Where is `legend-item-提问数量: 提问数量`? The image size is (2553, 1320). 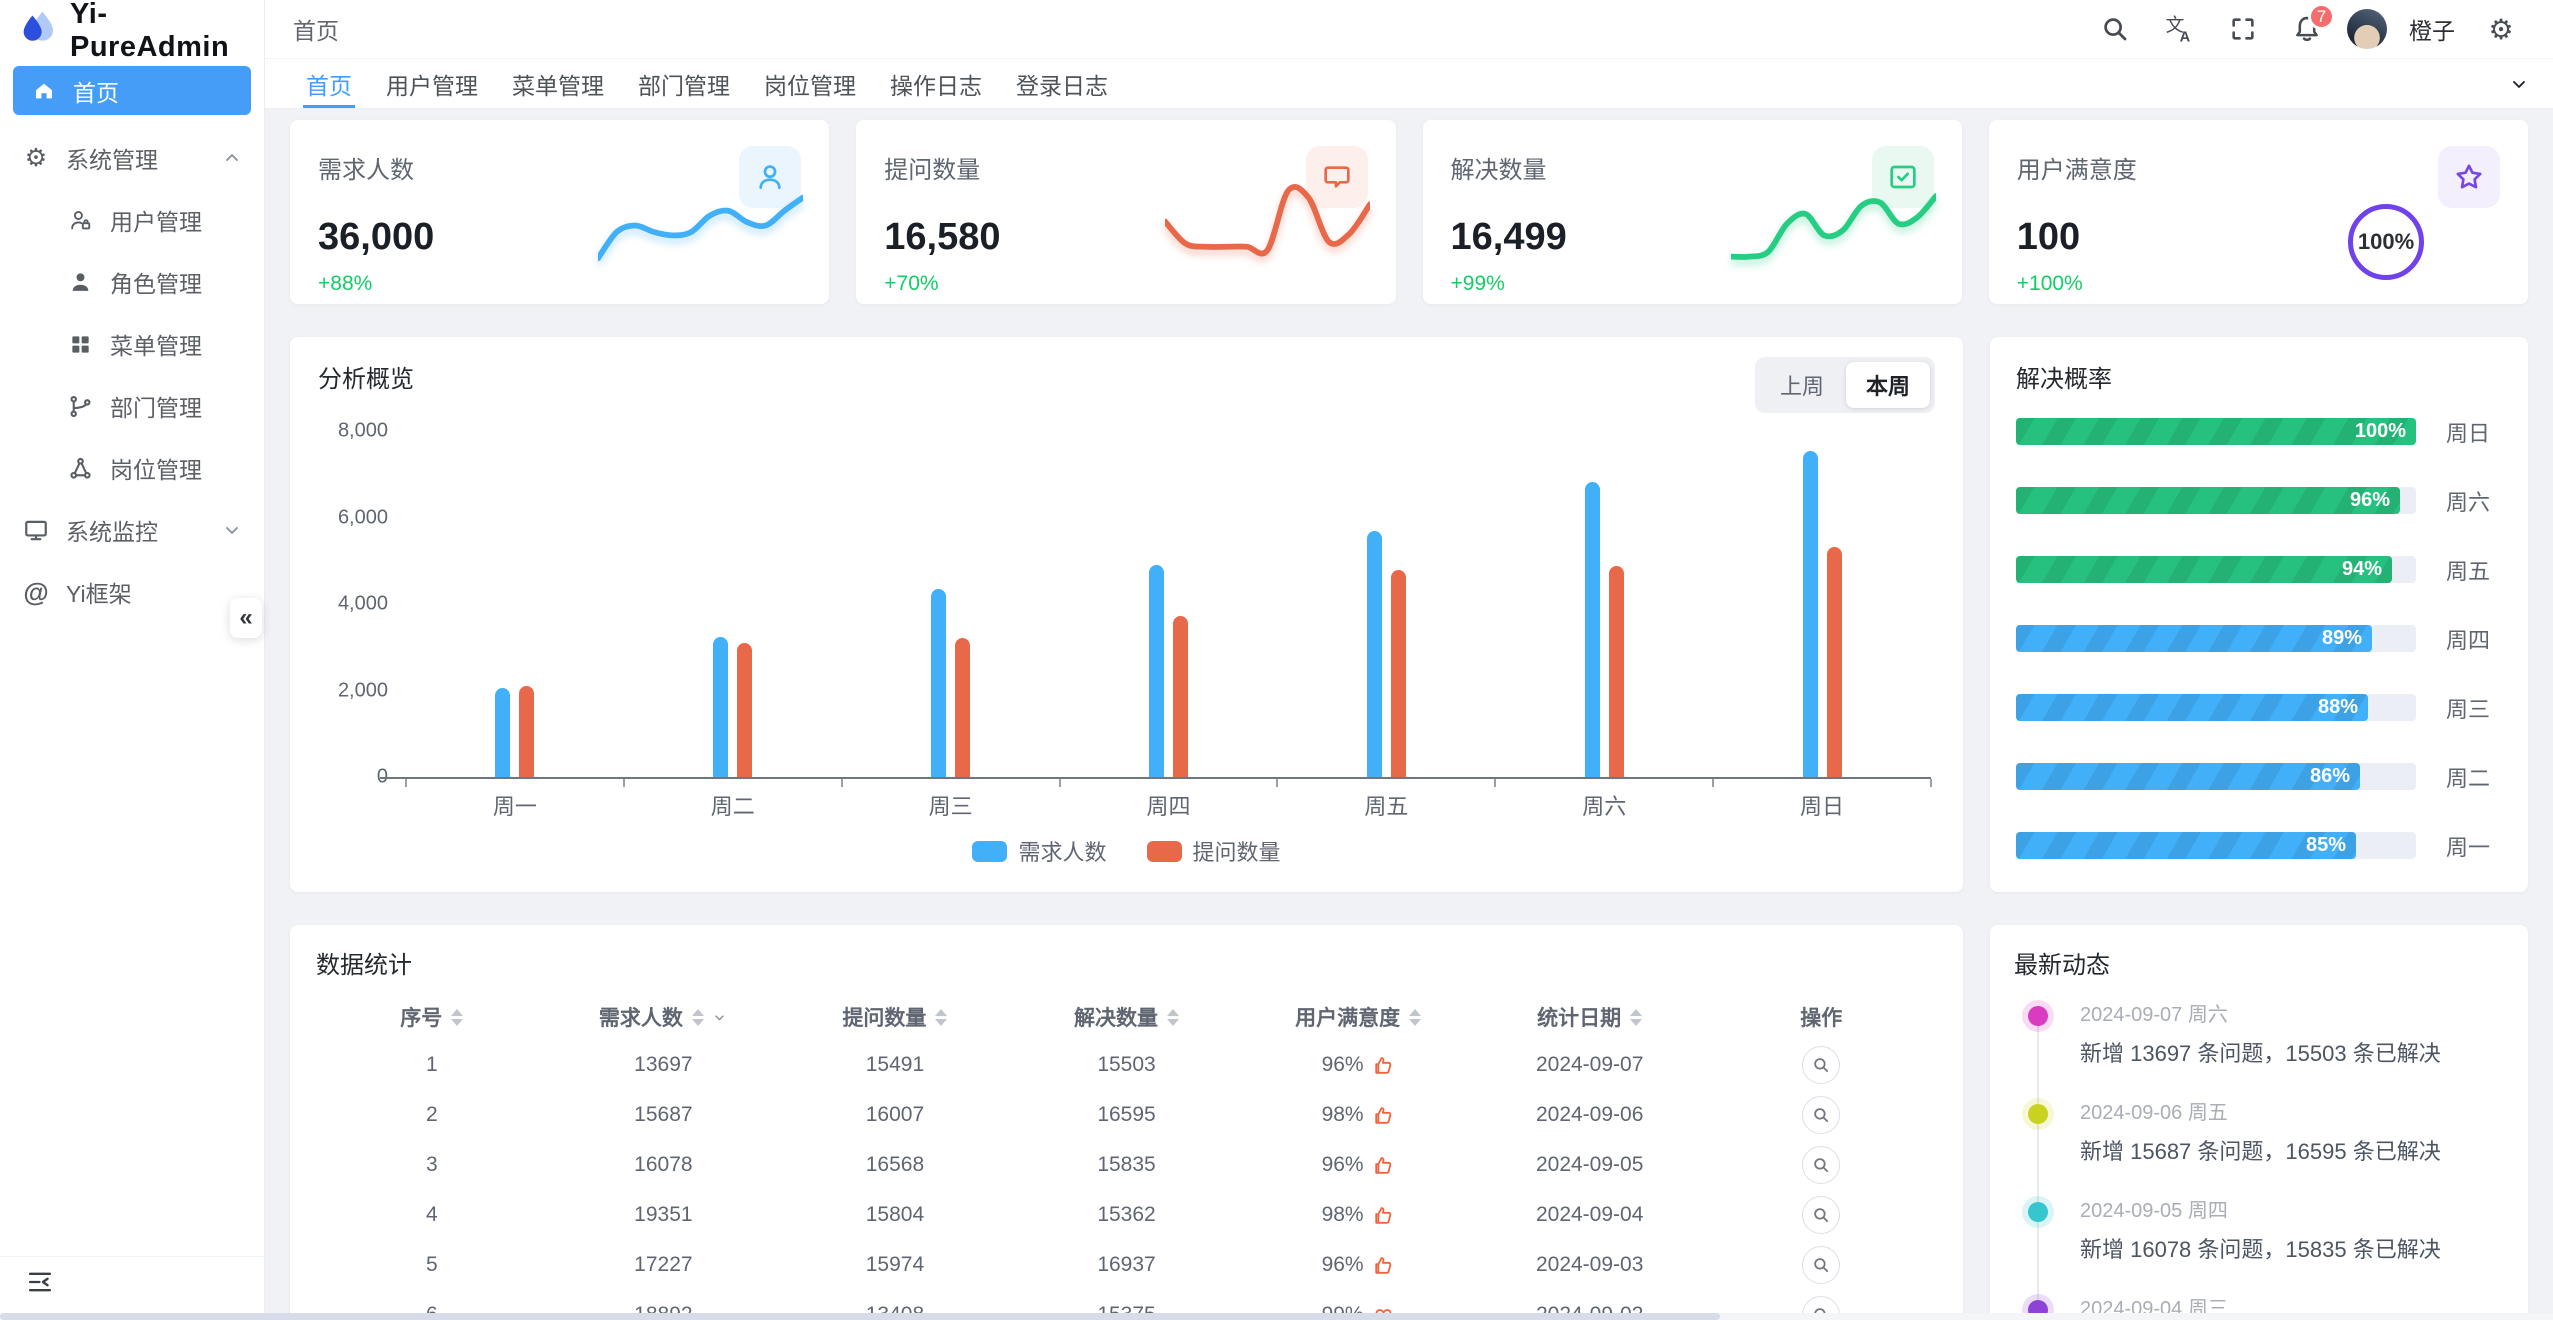
legend-item-提问数量: 提问数量 is located at coordinates (1213, 851).